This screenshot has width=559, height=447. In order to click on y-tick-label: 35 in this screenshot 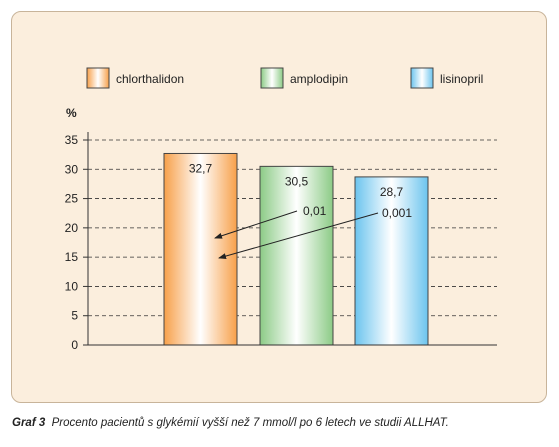, I will do `click(72, 140)`.